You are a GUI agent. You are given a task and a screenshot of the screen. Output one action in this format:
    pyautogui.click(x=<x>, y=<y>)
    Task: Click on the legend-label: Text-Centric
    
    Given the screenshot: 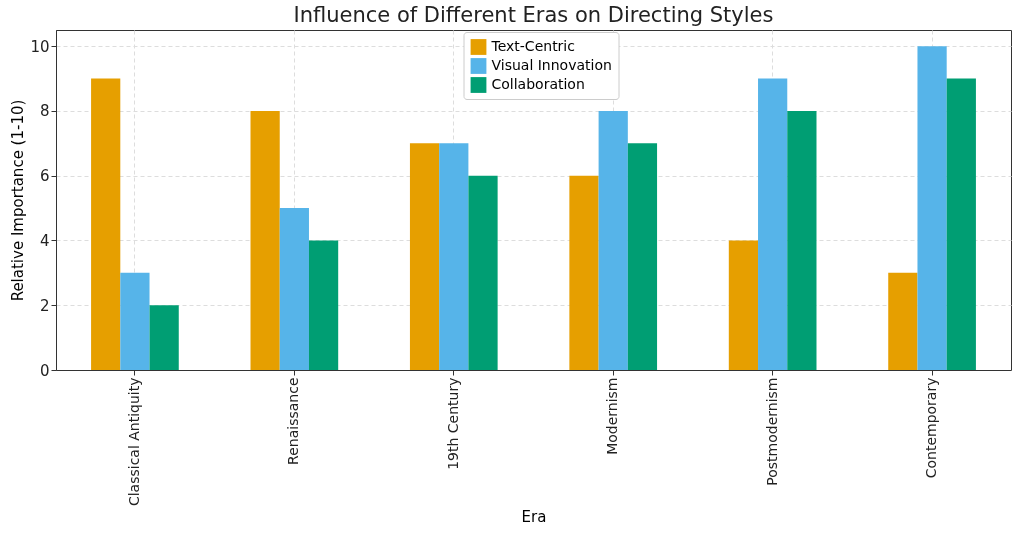 What is the action you would take?
    pyautogui.click(x=532, y=46)
    